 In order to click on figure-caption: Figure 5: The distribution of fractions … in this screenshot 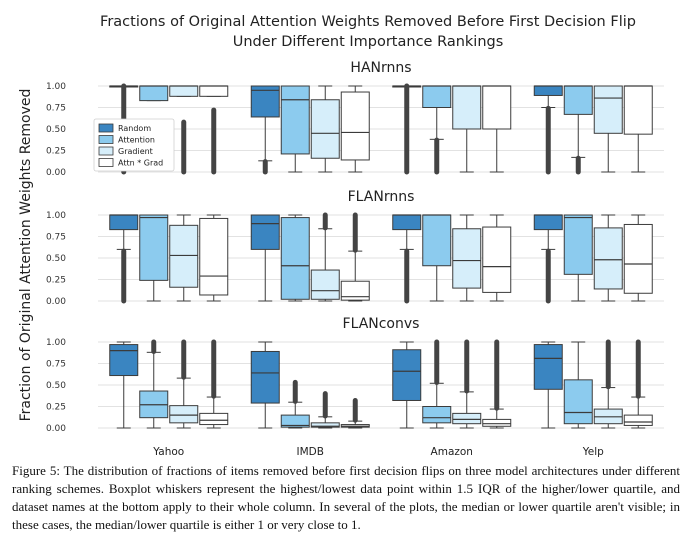, I will do `click(346, 497)`.